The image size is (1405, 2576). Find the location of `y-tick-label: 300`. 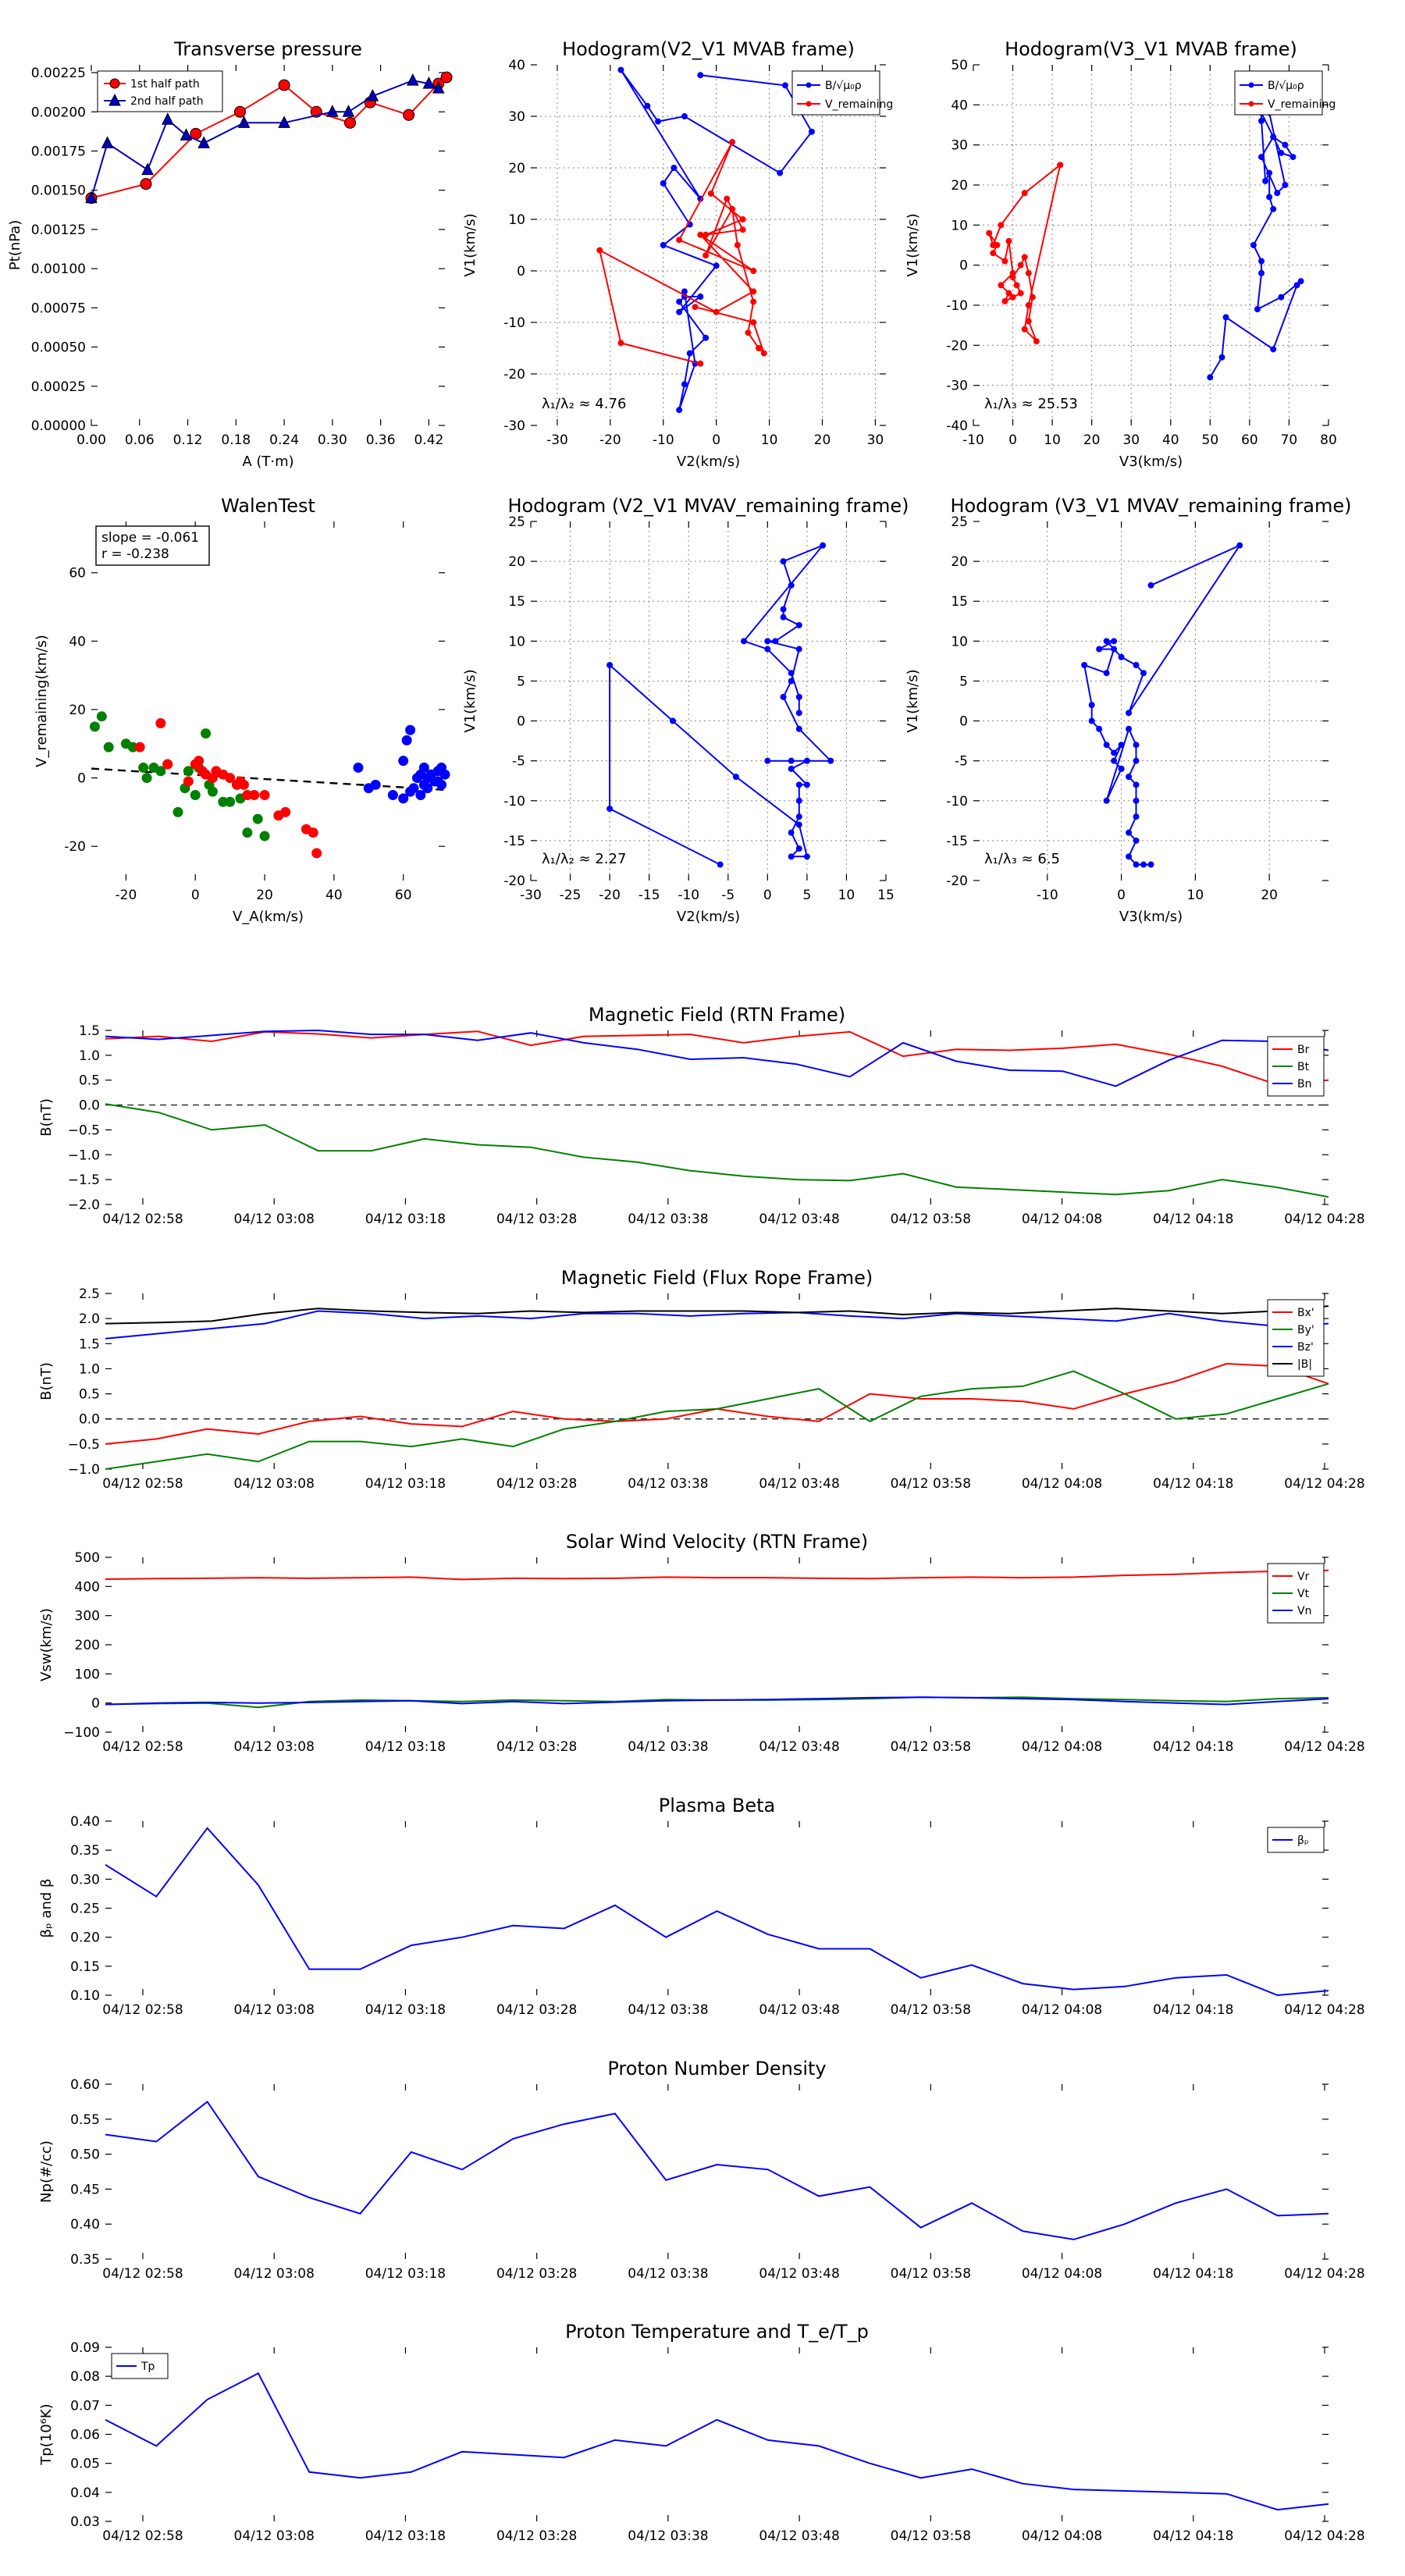

y-tick-label: 300 is located at coordinates (88, 1616).